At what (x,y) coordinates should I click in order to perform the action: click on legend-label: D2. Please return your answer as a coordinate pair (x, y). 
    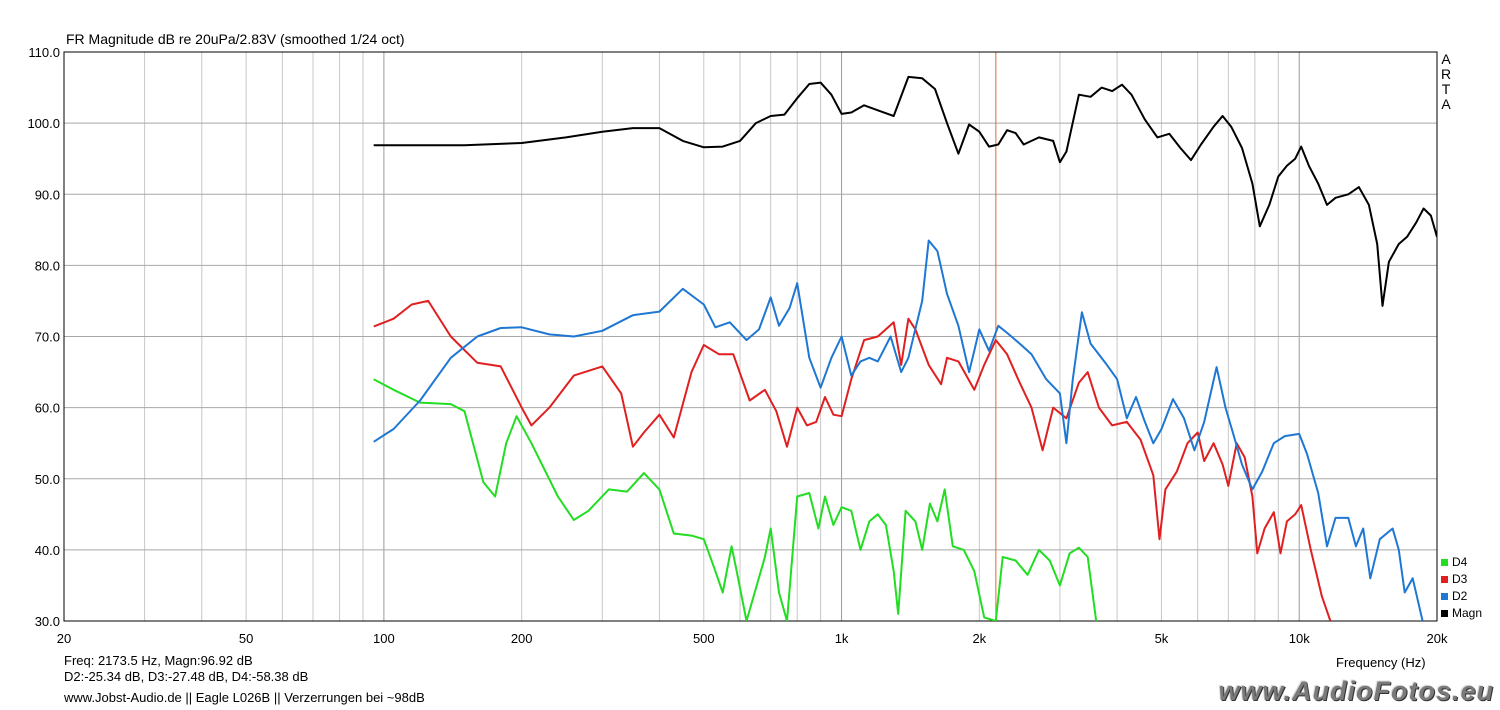
    Looking at the image, I should click on (1460, 596).